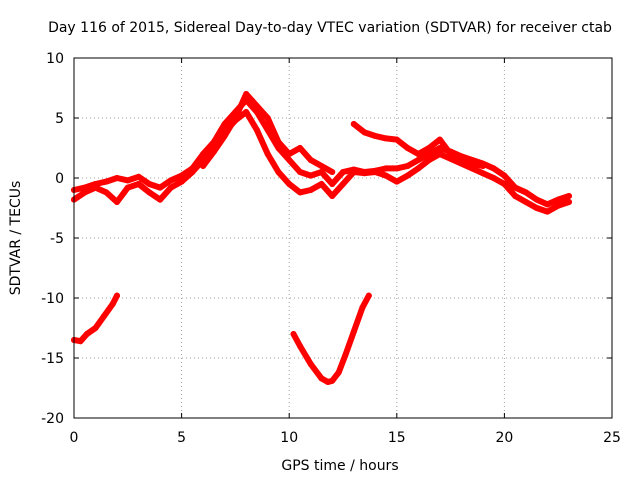 This screenshot has width=640, height=480. What do you see at coordinates (289, 438) in the screenshot?
I see `x-tick-label: 10` at bounding box center [289, 438].